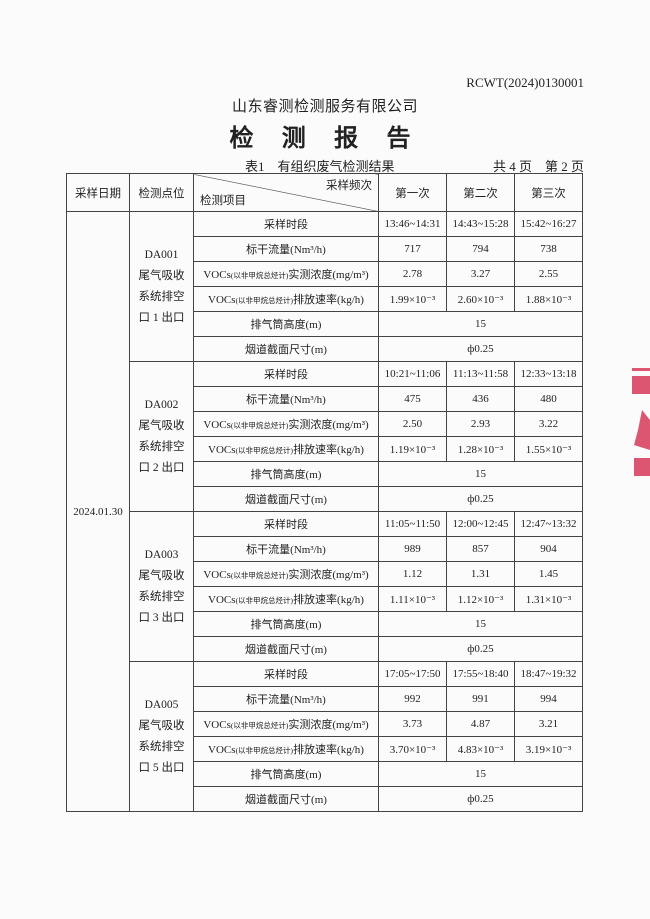 This screenshot has width=650, height=919. What do you see at coordinates (480, 524) in the screenshot?
I see `value-time: 12:00~12:45` at bounding box center [480, 524].